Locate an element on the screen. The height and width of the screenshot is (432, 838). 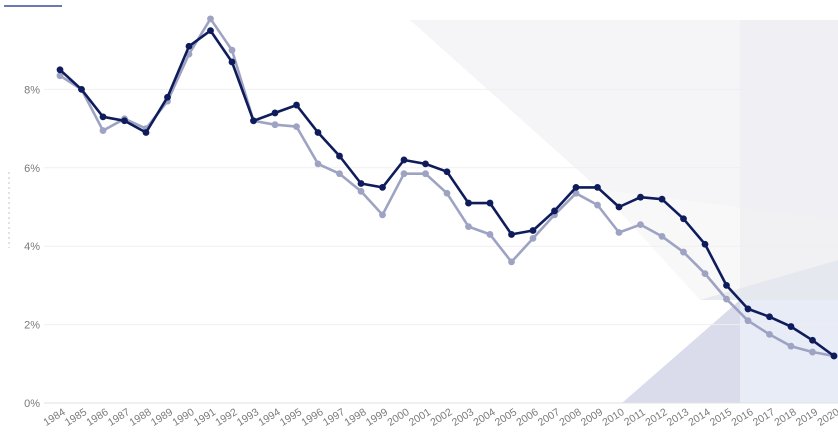
y-tick-label: 8% is located at coordinates (32, 90).